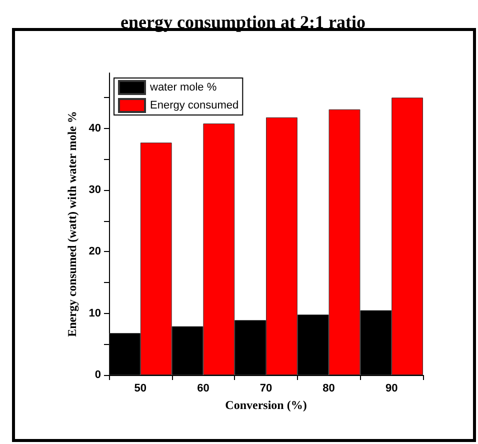 The image size is (478, 444). What do you see at coordinates (183, 88) in the screenshot?
I see `legend-label: water mole %` at bounding box center [183, 88].